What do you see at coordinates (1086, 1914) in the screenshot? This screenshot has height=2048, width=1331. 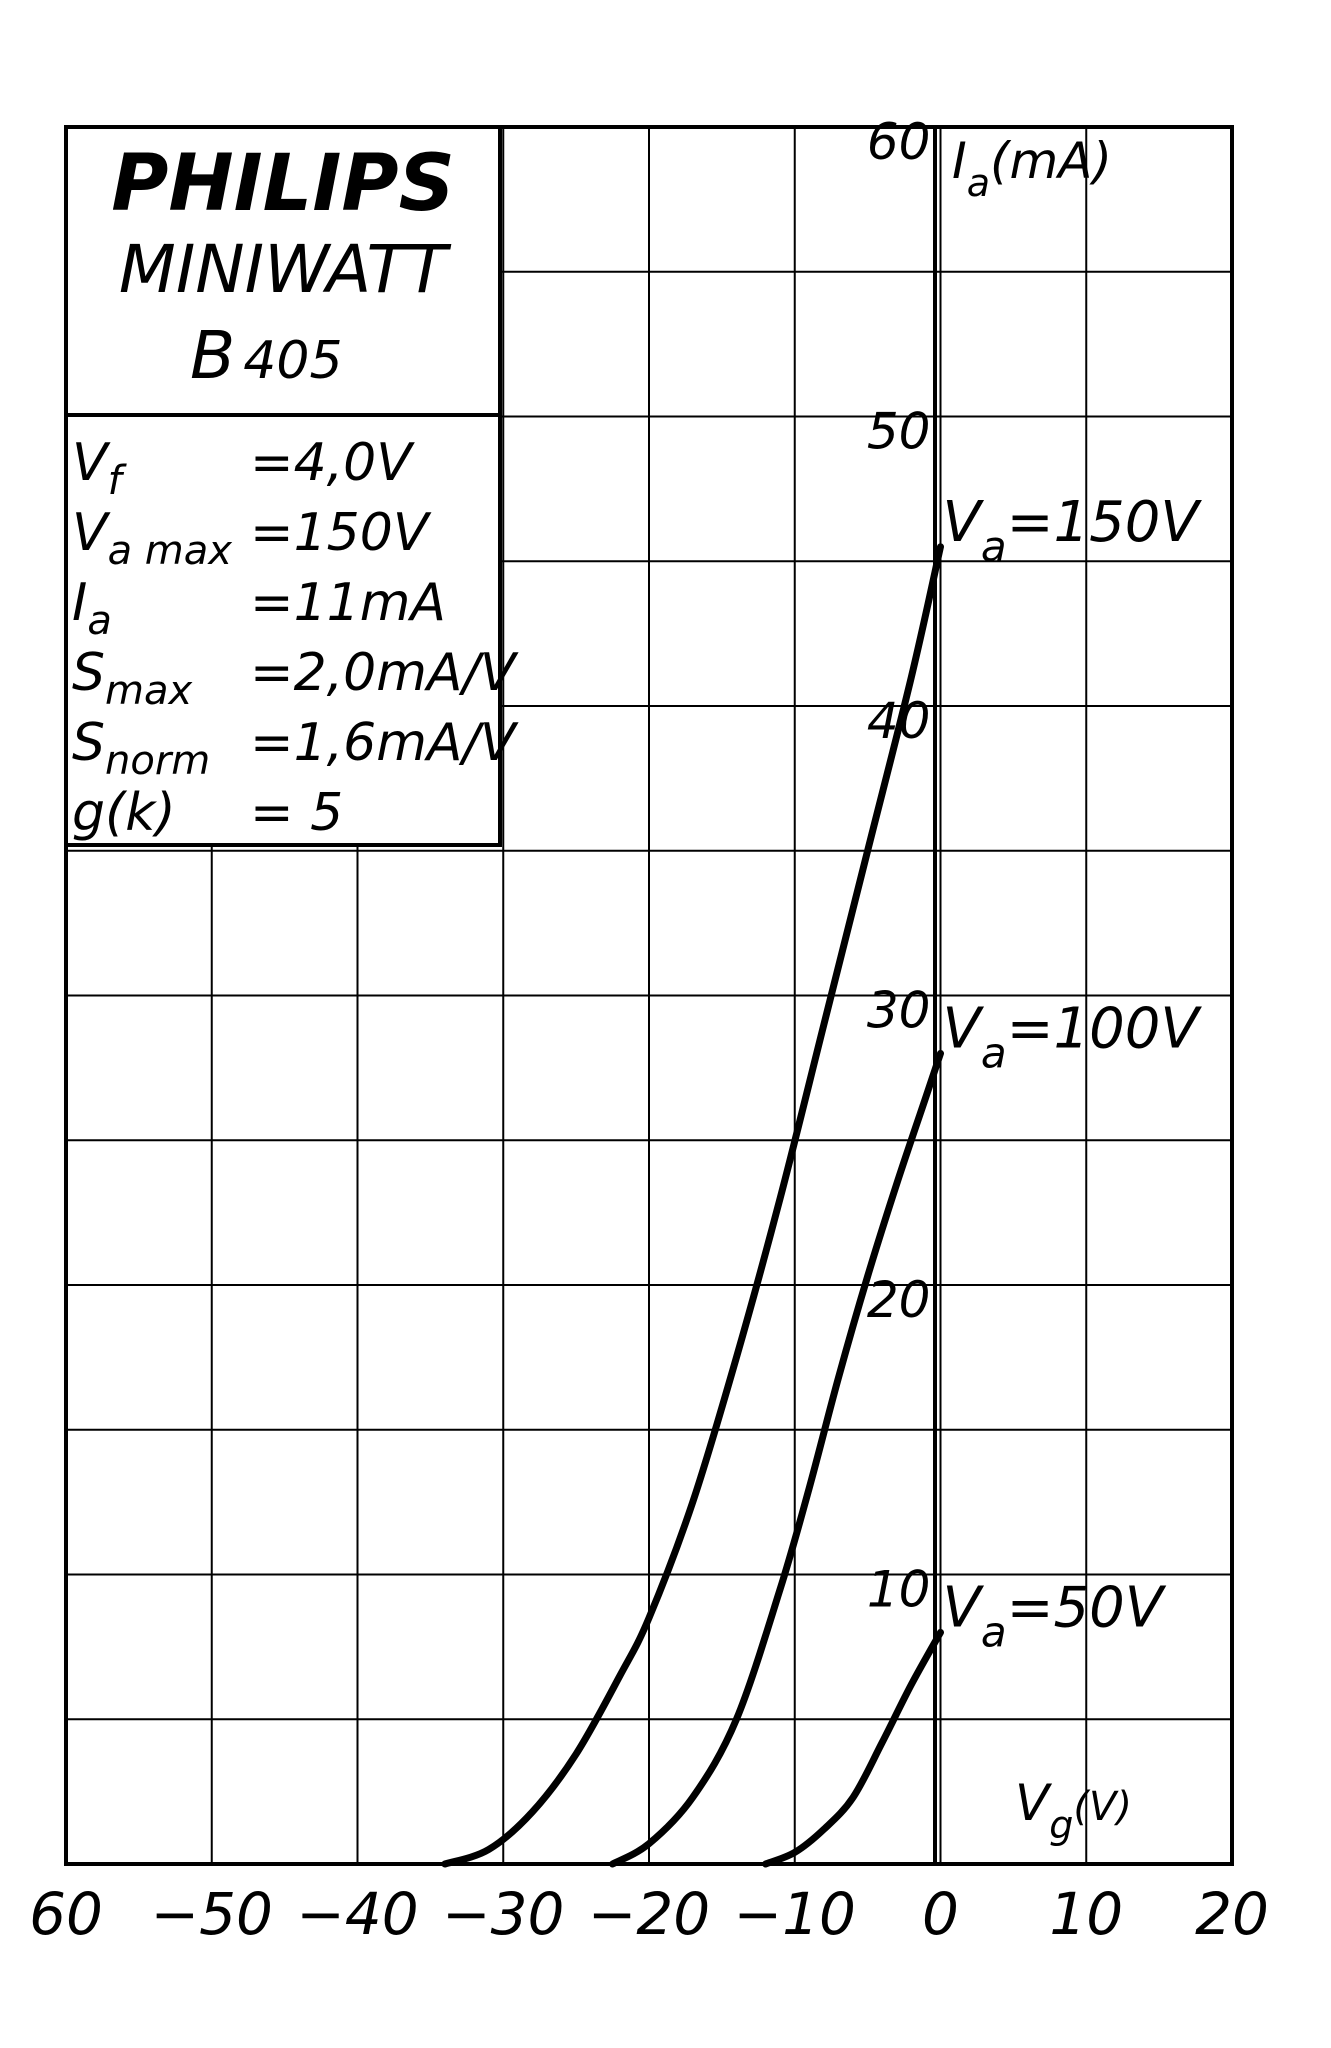 I see `x-tick-label: 10` at bounding box center [1086, 1914].